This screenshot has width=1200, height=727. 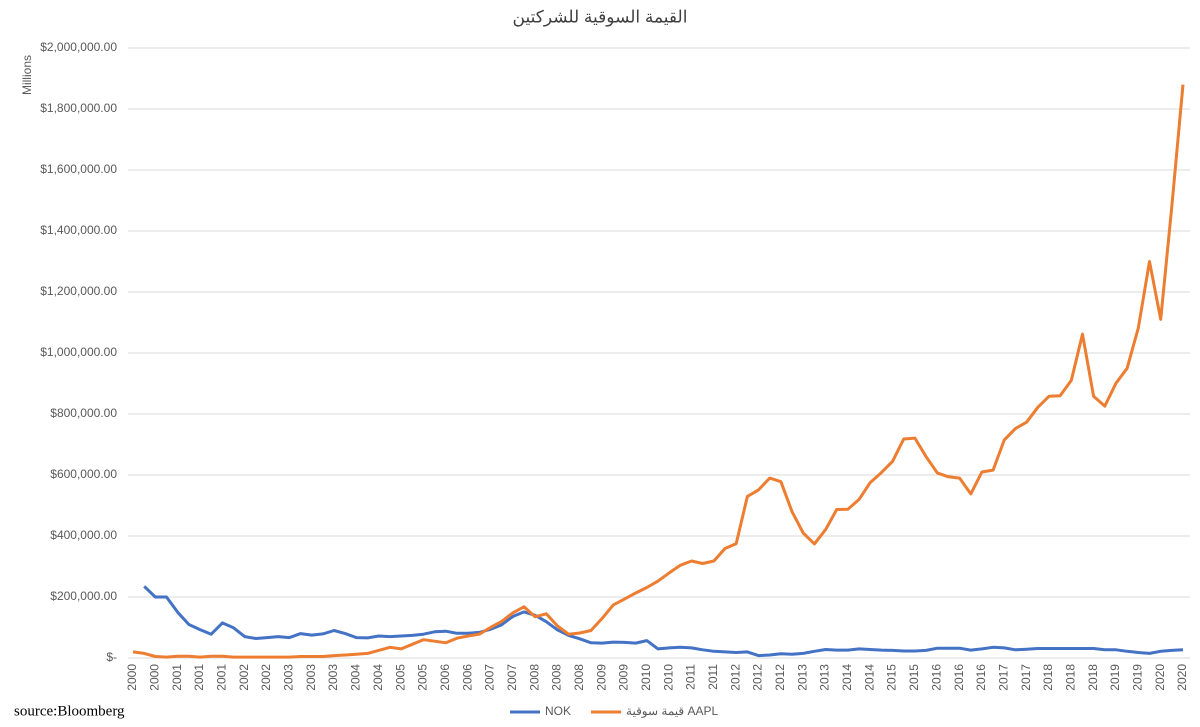 What do you see at coordinates (78, 47) in the screenshot?
I see `y-tick-label: $2,000,000.00` at bounding box center [78, 47].